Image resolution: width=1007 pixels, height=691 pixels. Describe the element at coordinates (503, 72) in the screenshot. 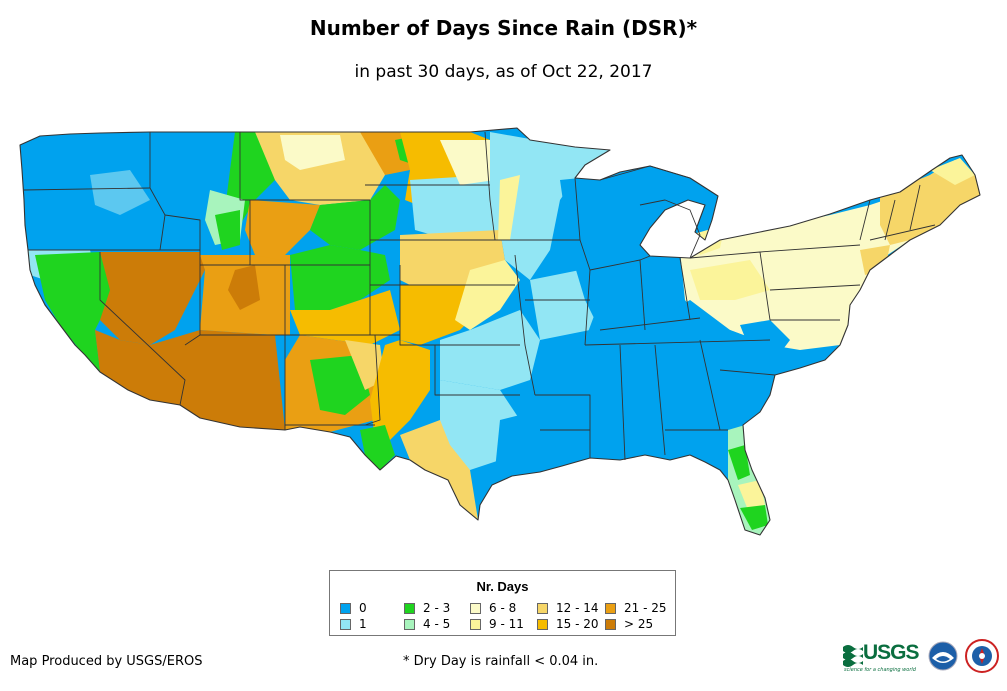

I see `map-subtitle: in past 30 days, as of Oct 22, 2017` at that location.